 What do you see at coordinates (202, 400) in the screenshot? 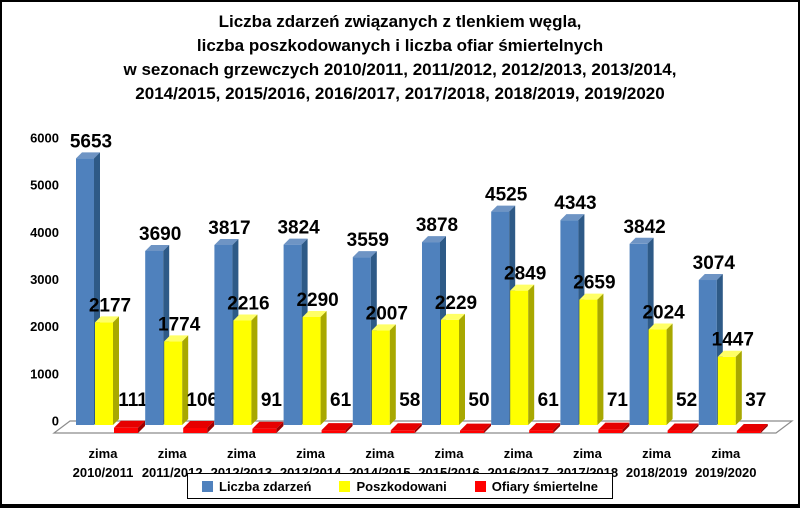
I see `value-label-series2: 106` at bounding box center [202, 400].